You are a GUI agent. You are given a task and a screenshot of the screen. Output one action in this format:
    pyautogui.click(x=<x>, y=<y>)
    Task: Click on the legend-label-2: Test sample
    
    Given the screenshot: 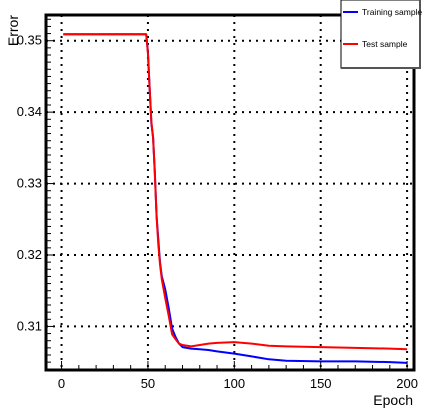 What is the action you would take?
    pyautogui.click(x=385, y=44)
    